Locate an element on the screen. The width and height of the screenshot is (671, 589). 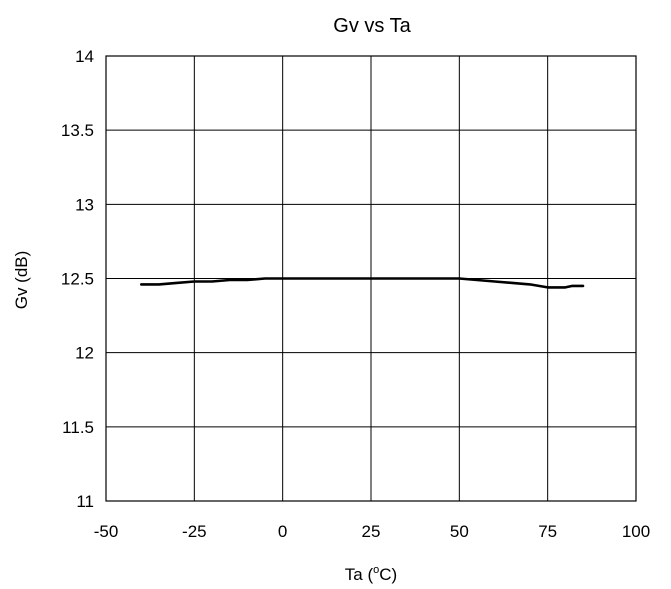
x-tick-label: -50 is located at coordinates (106, 531).